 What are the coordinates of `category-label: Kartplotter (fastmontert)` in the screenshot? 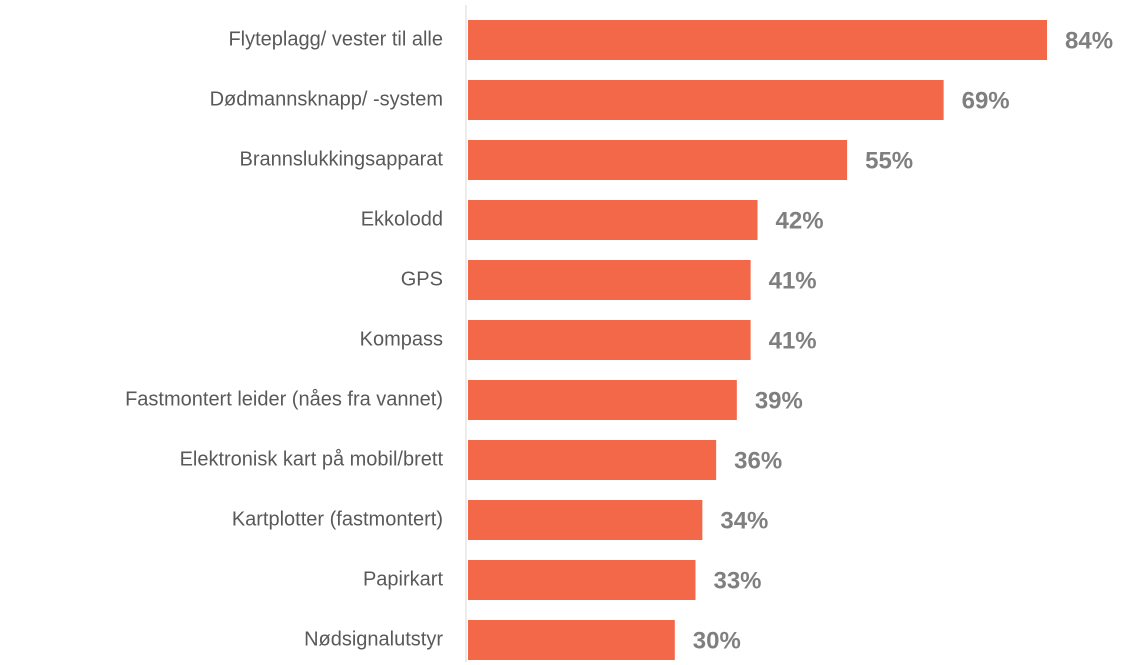 It's located at (337, 519).